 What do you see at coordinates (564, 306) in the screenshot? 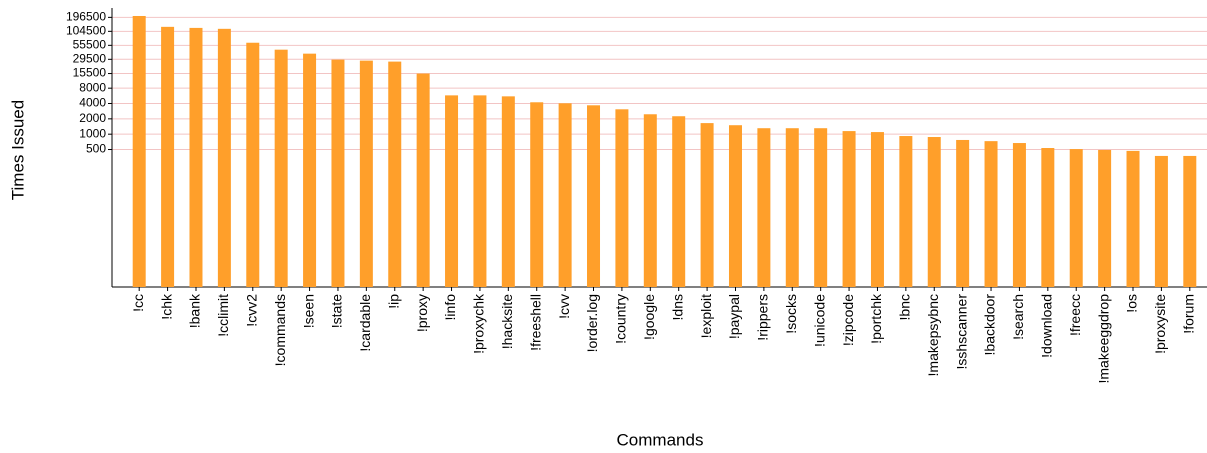
I see `x-tick-label: !cvv` at bounding box center [564, 306].